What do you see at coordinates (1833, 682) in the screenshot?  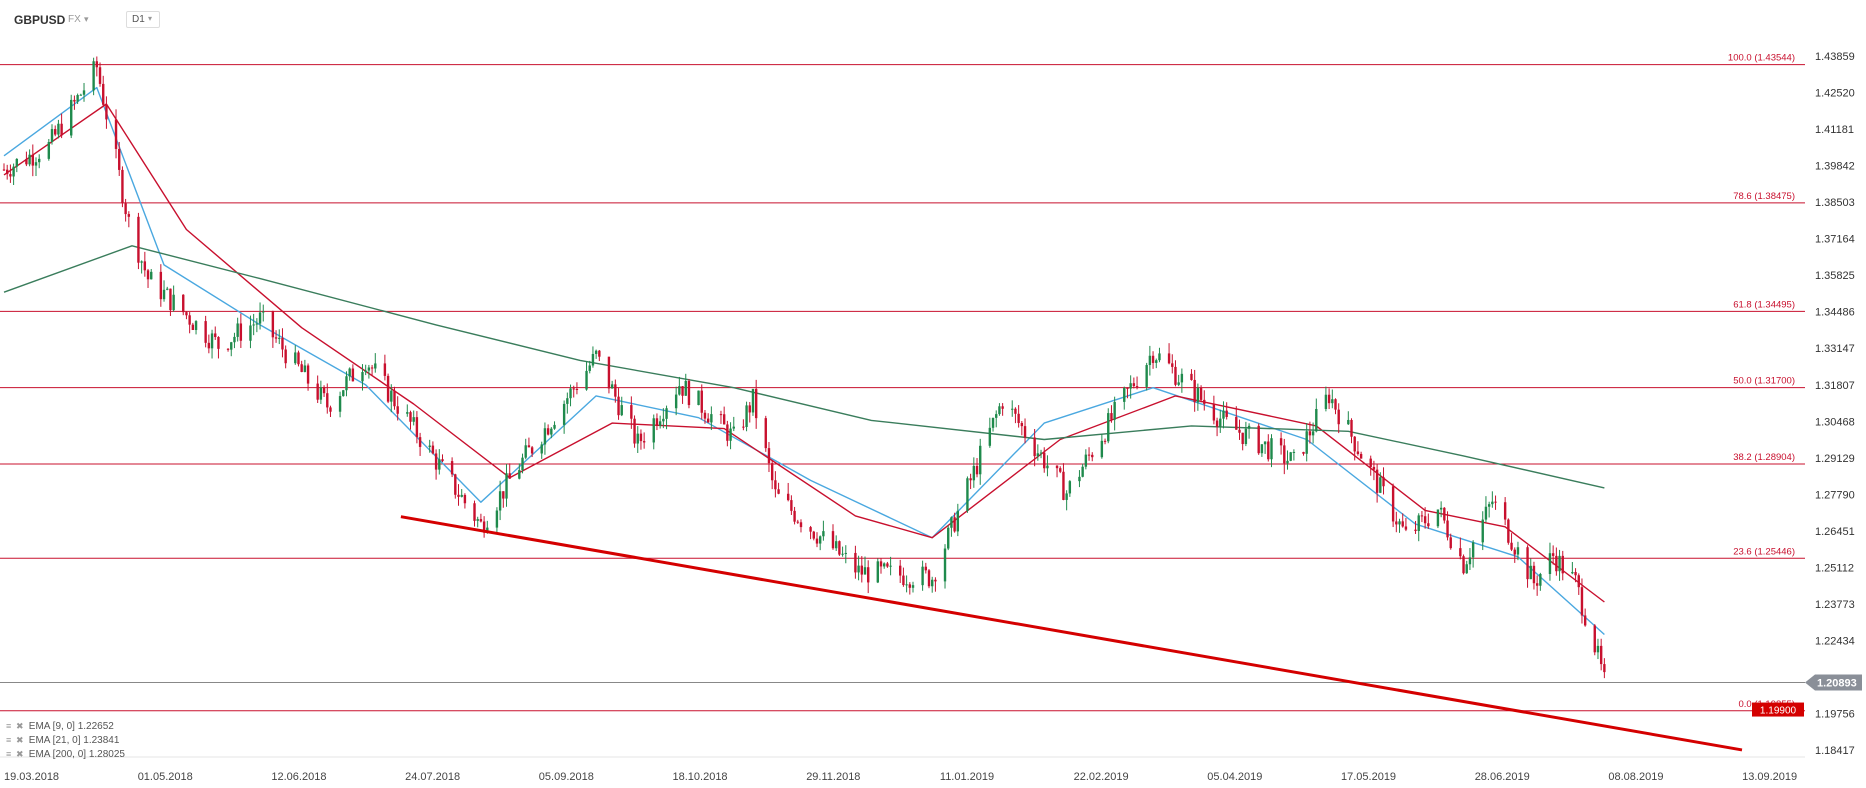 I see `current-price-tag` at bounding box center [1833, 682].